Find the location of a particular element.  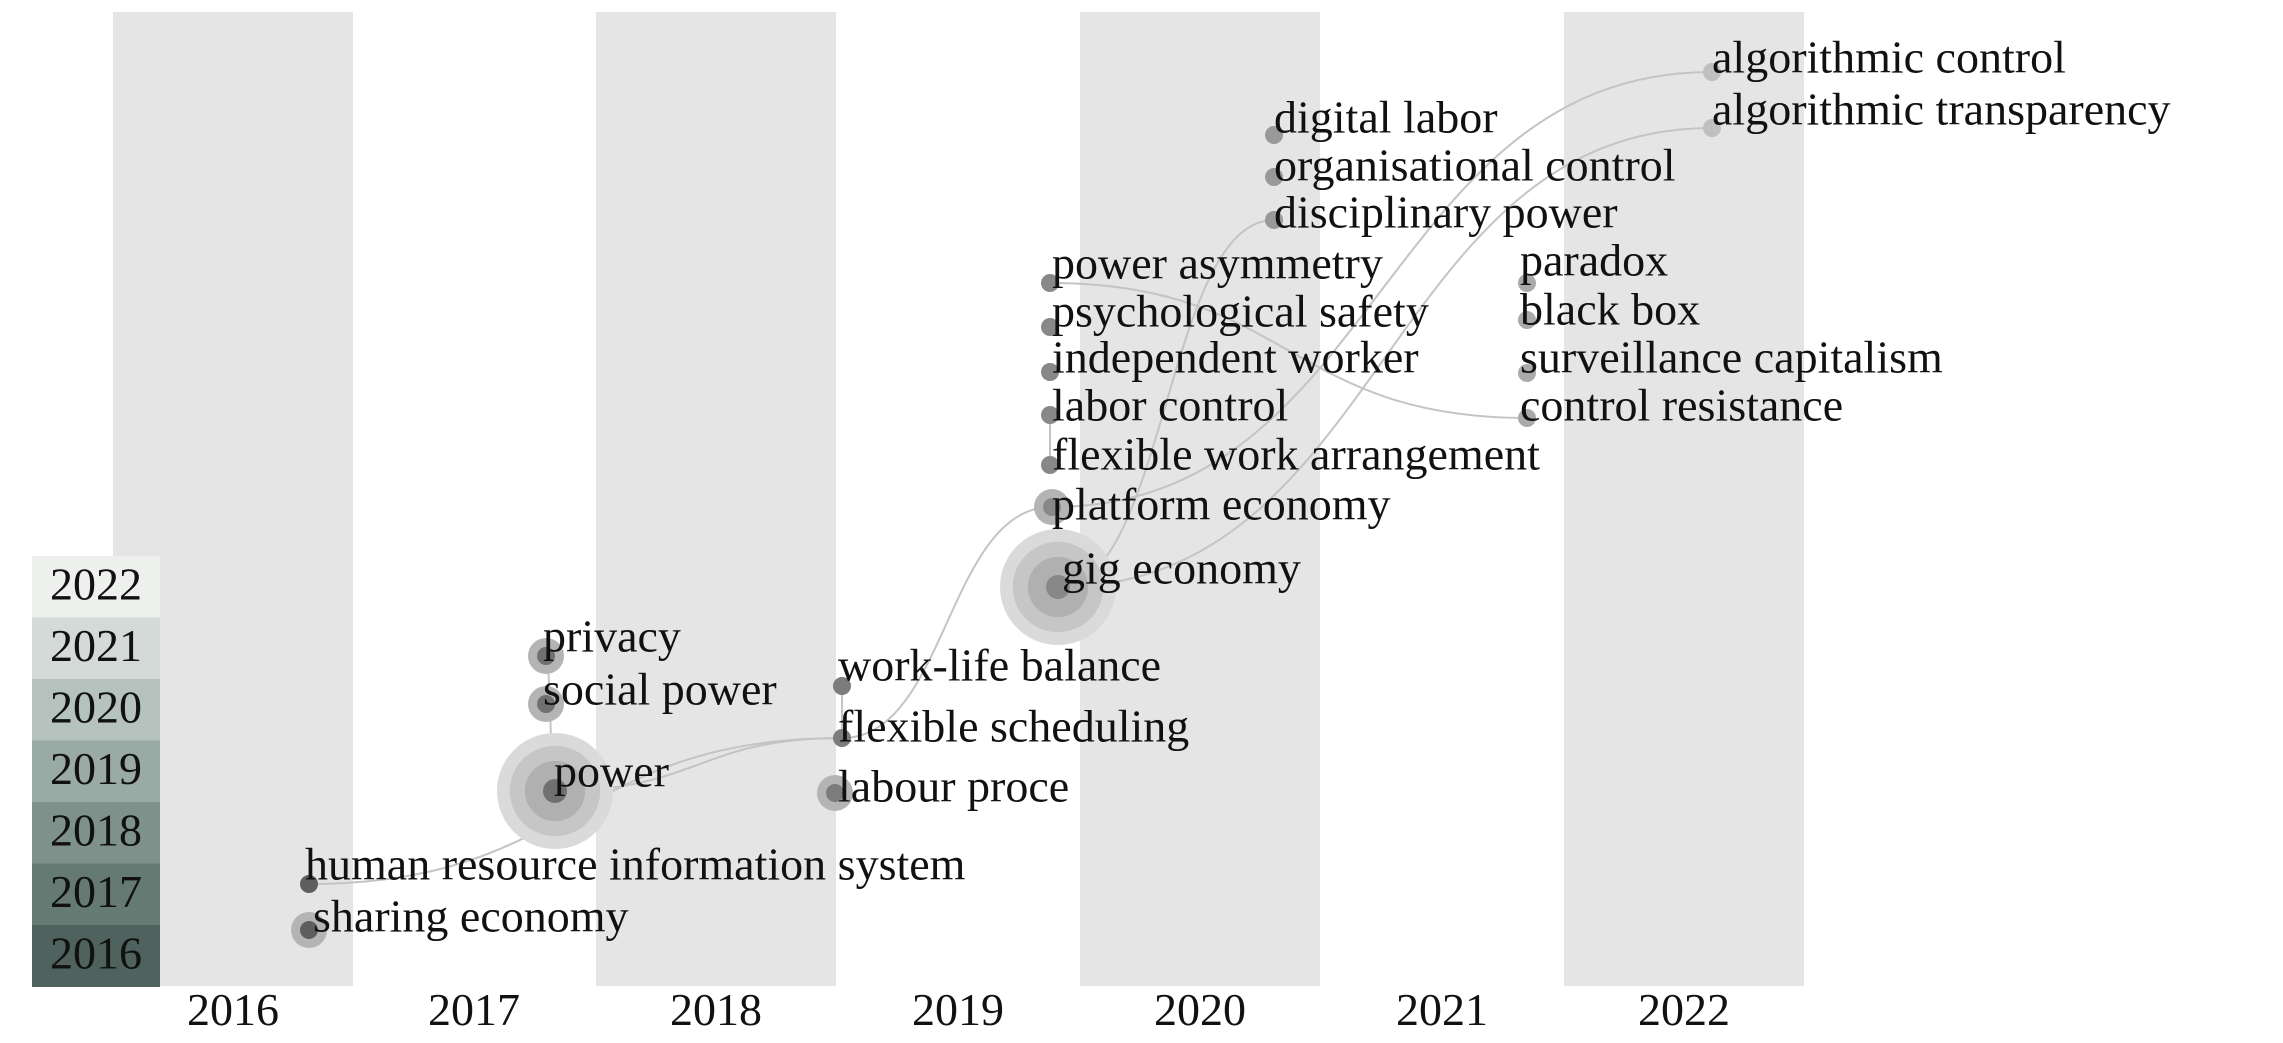

legend-swatch-2021 is located at coordinates (96, 648).